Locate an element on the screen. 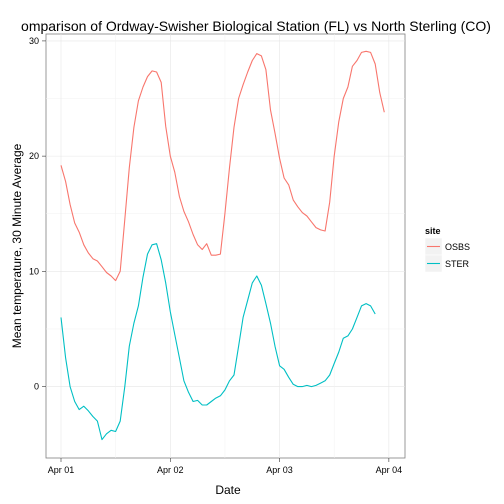  x-tick-label: Apr 04 is located at coordinates (389, 470).